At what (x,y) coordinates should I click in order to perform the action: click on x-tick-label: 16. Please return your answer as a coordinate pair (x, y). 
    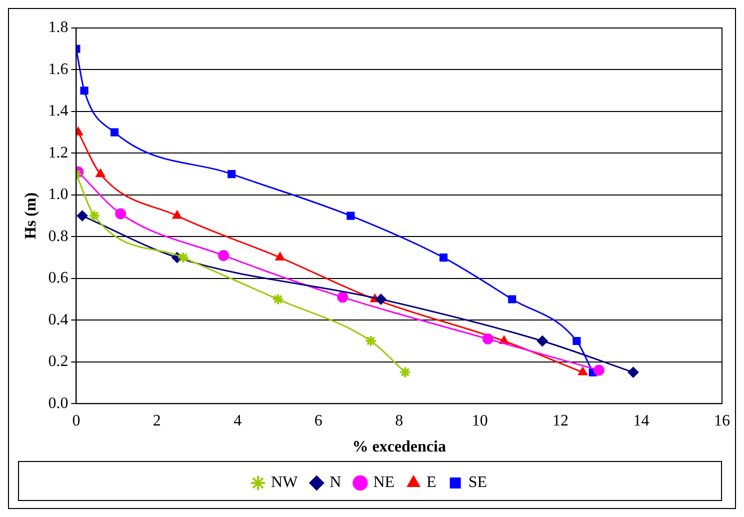
    Looking at the image, I should click on (722, 421).